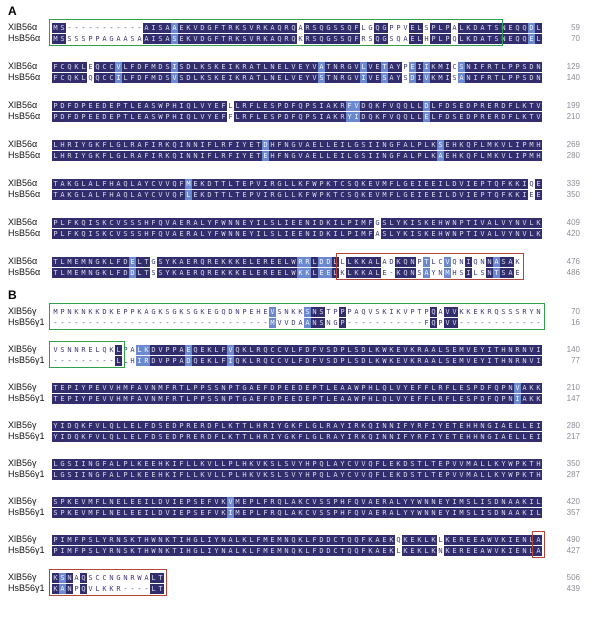 Image resolution: width=600 pixels, height=634 pixels. What do you see at coordinates (24, 194) in the screenshot?
I see `row-label: HsB56α` at bounding box center [24, 194].